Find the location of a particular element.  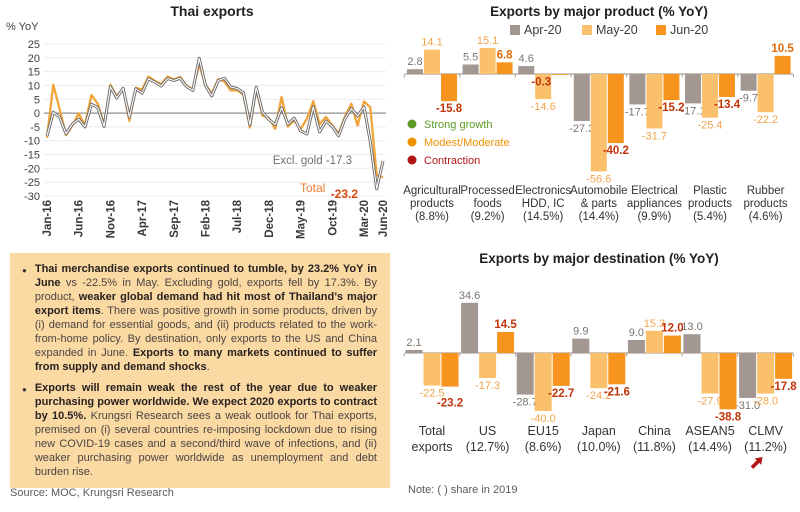

source-caption: Source: MOC, Krungsri Research is located at coordinates (92, 493).